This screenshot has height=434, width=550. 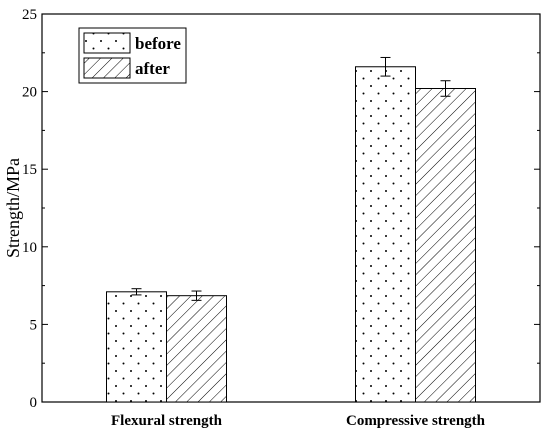 What do you see at coordinates (13, 208) in the screenshot?
I see `y-axis-title: Strength/MPa` at bounding box center [13, 208].